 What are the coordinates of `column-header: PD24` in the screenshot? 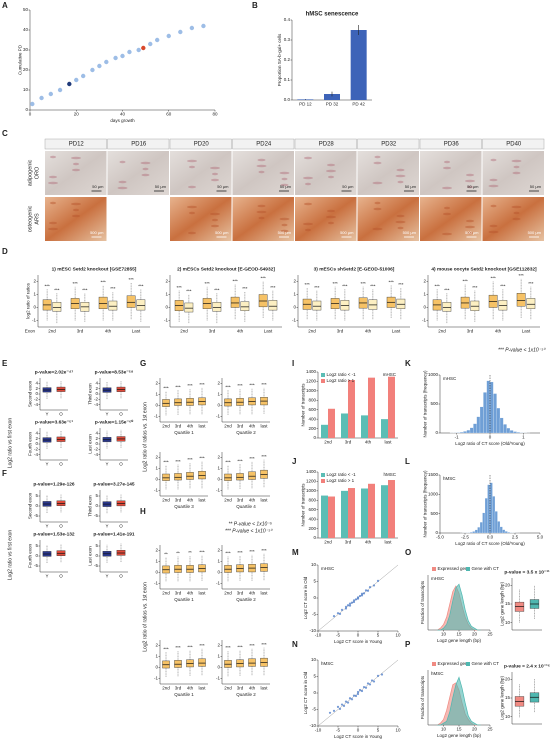 It's located at (264, 145).